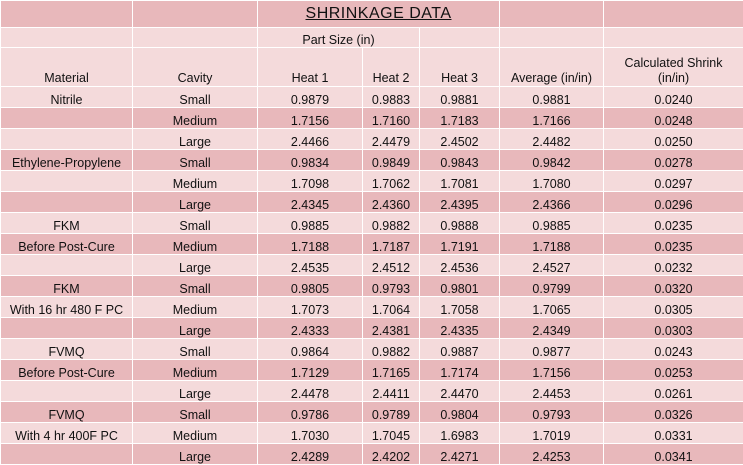  Describe the element at coordinates (460, 286) in the screenshot. I see `cell-heat-3: 0.9801` at that location.